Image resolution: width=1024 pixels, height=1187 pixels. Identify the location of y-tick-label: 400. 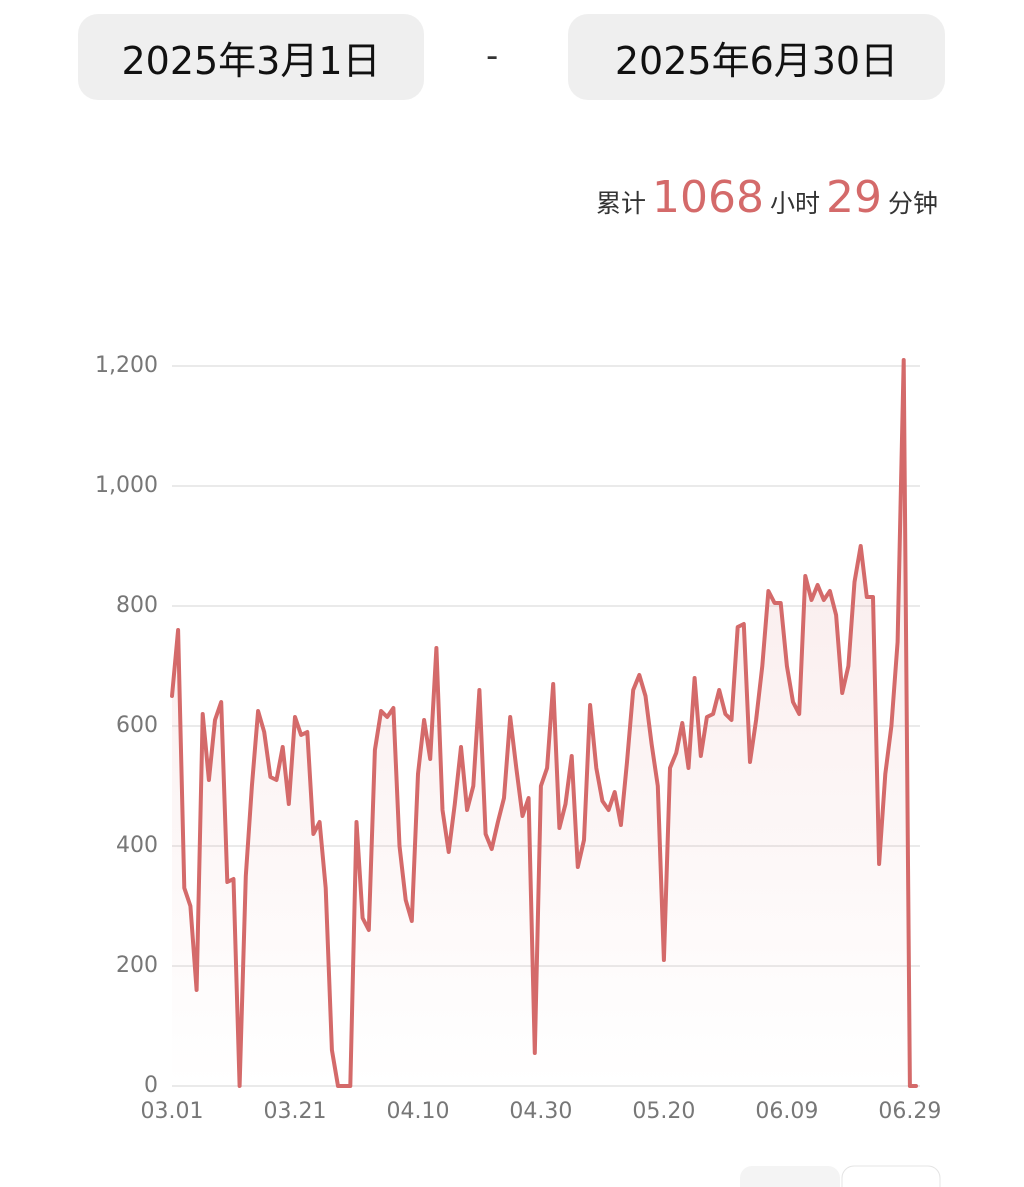
(137, 845).